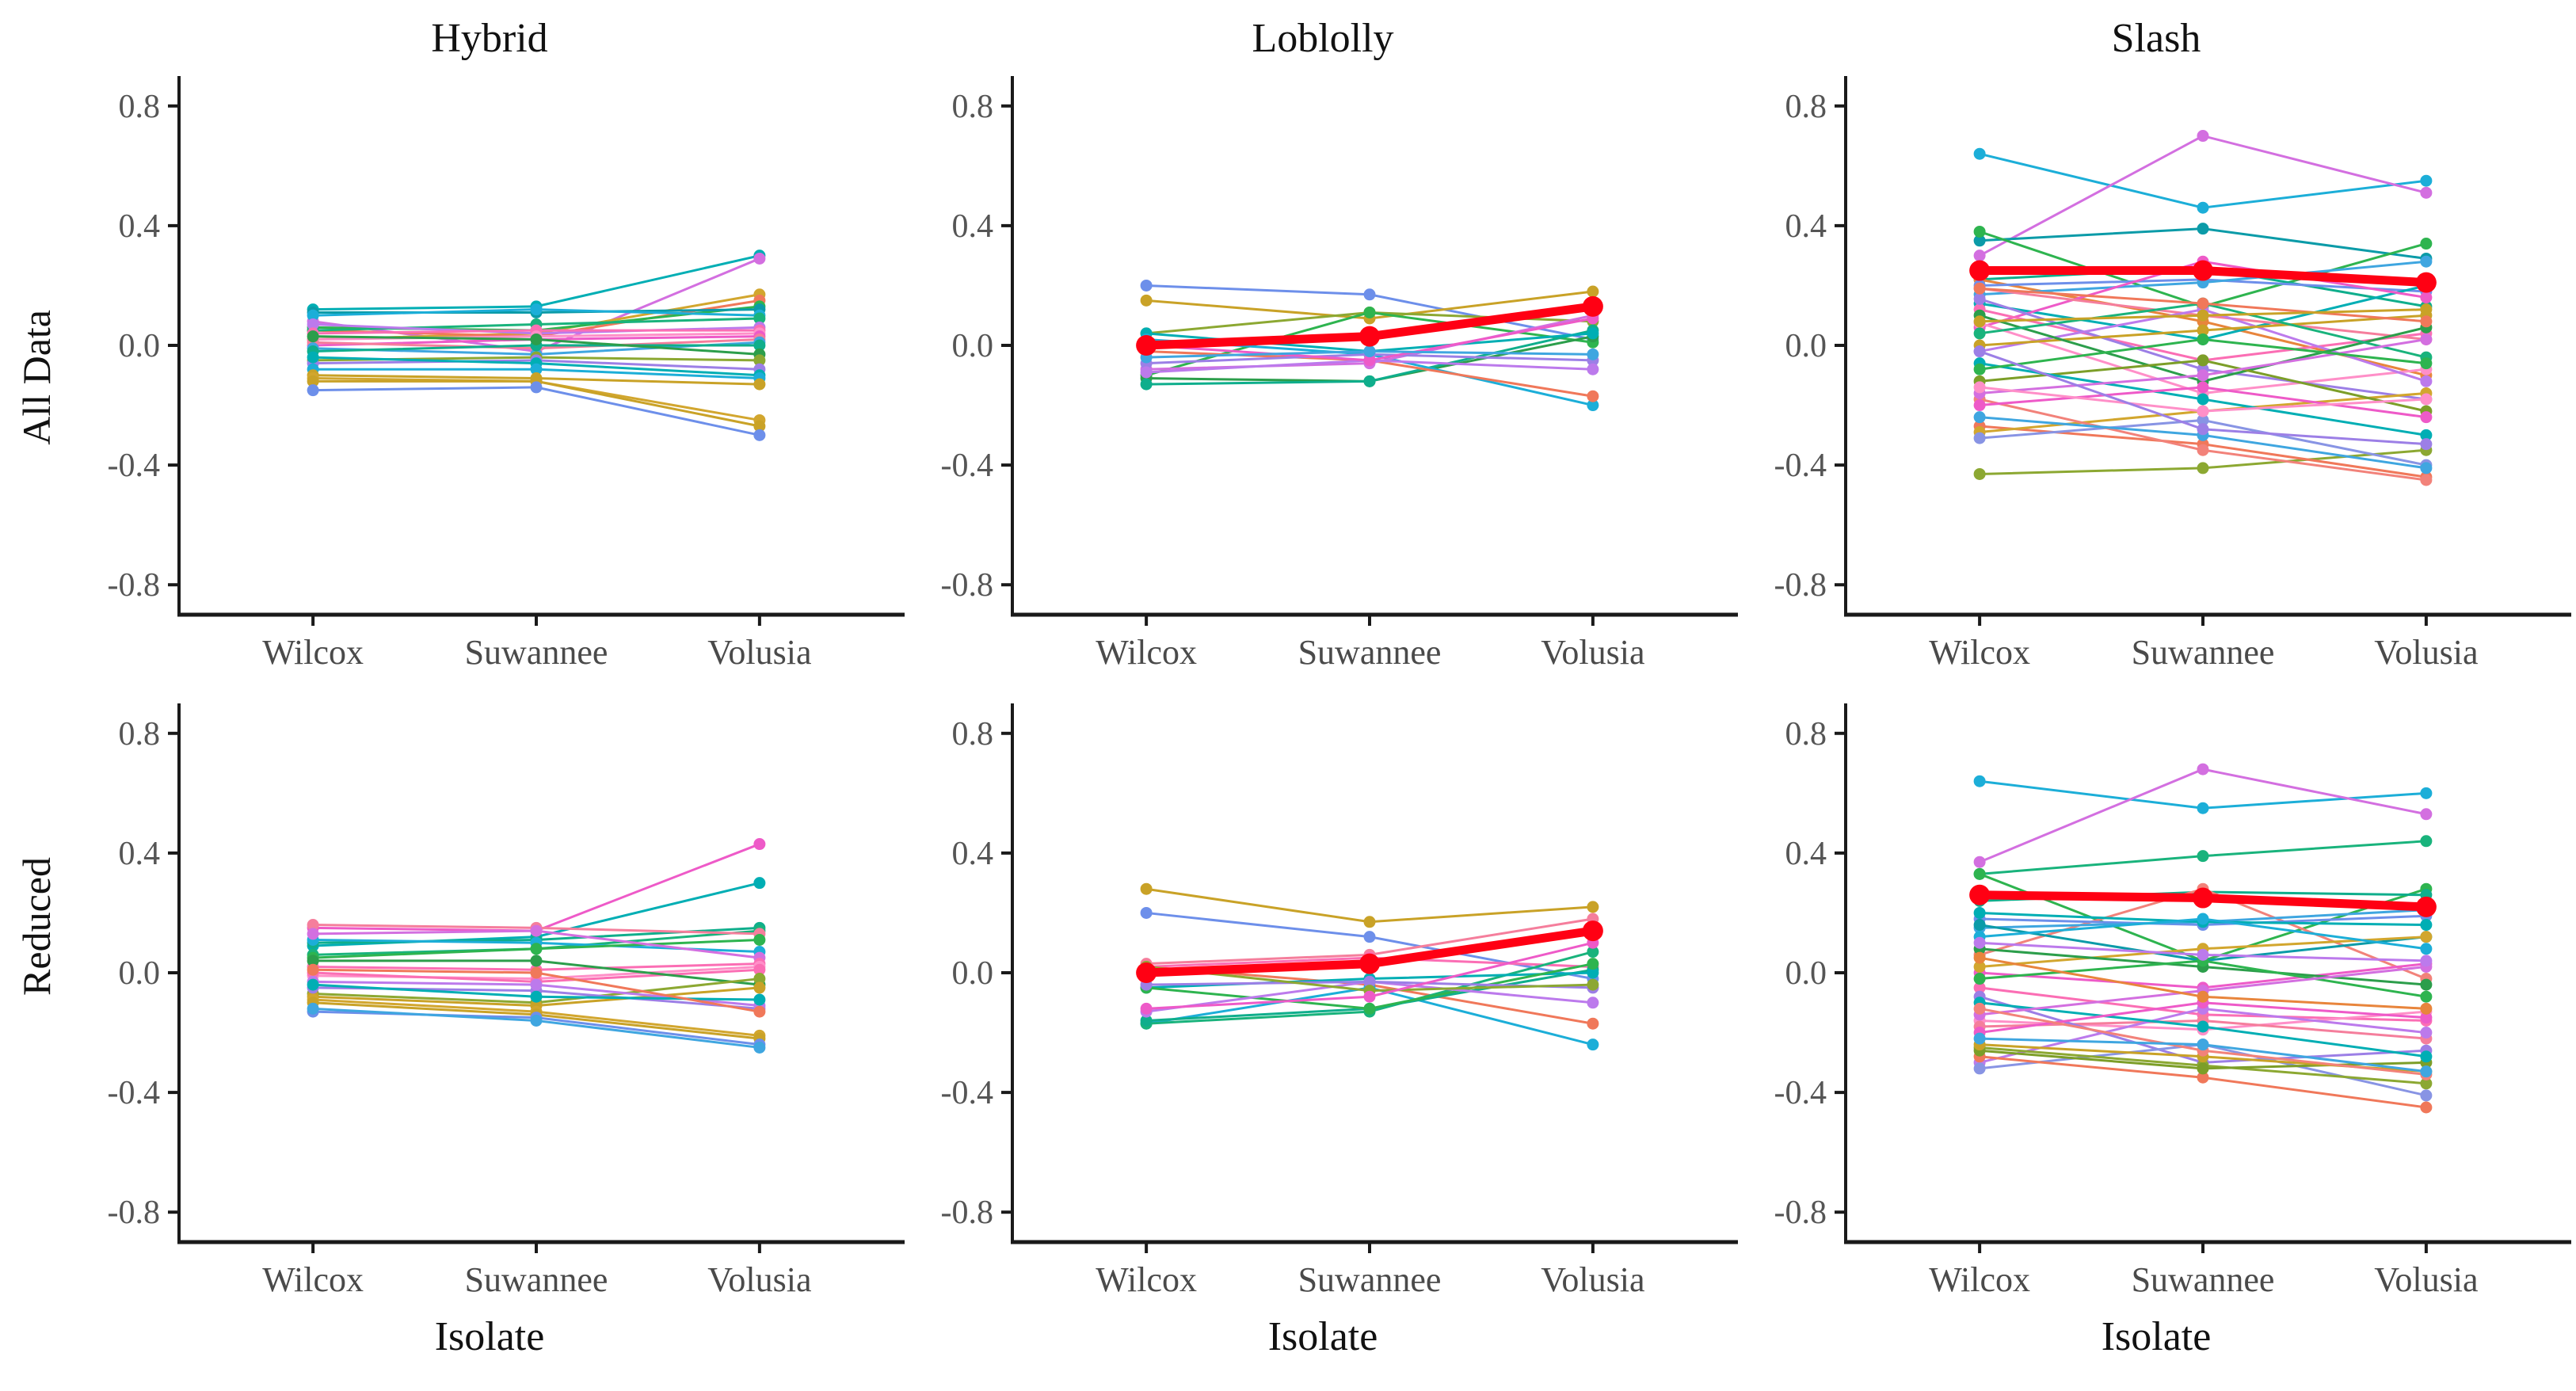  What do you see at coordinates (36, 926) in the screenshot?
I see `row-label-reduced: Reduced` at bounding box center [36, 926].